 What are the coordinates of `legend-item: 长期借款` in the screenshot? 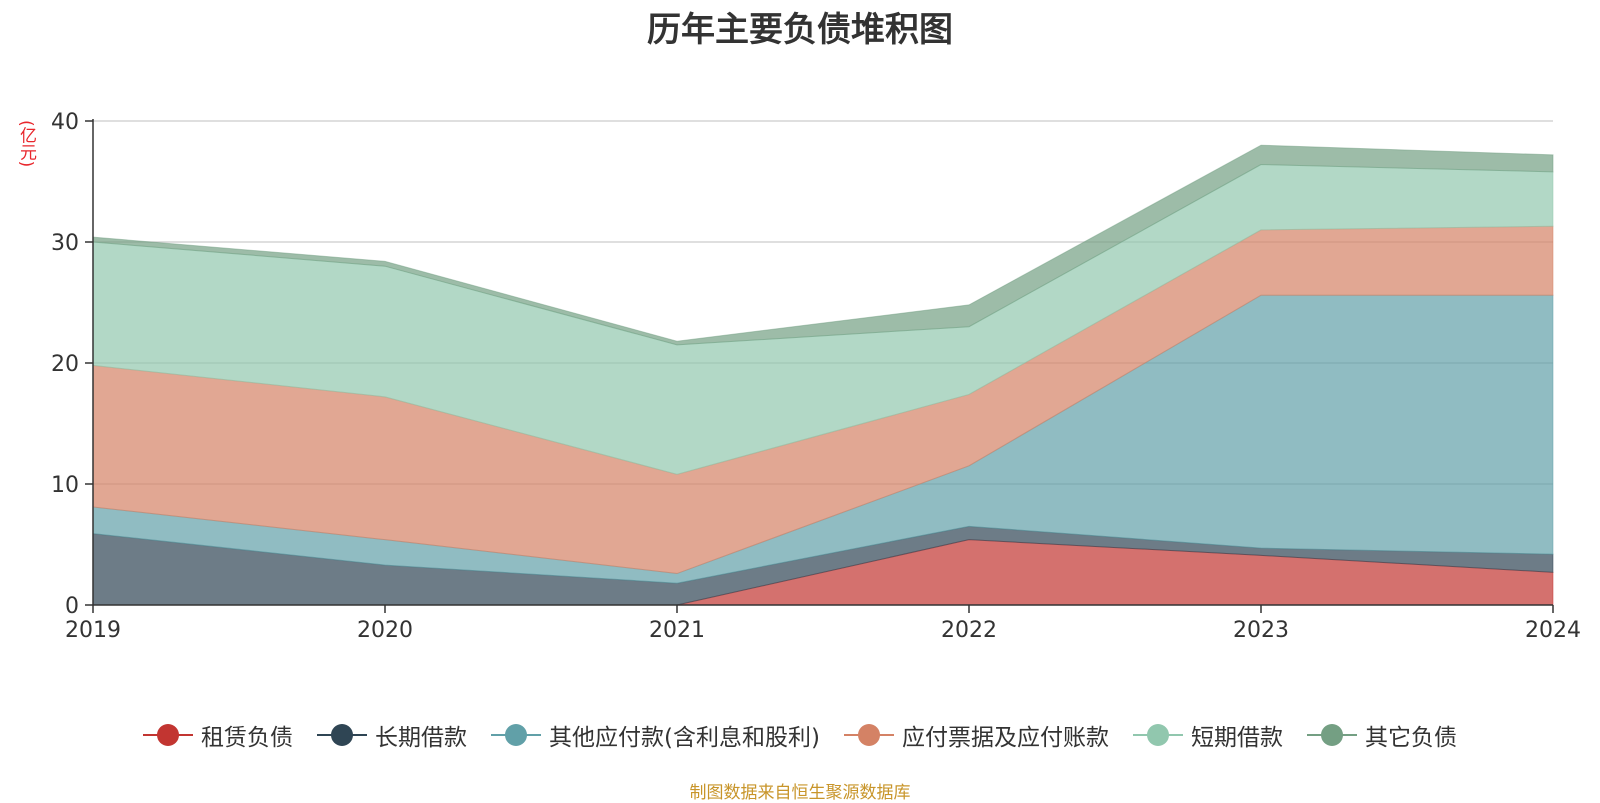 It's located at (392, 735).